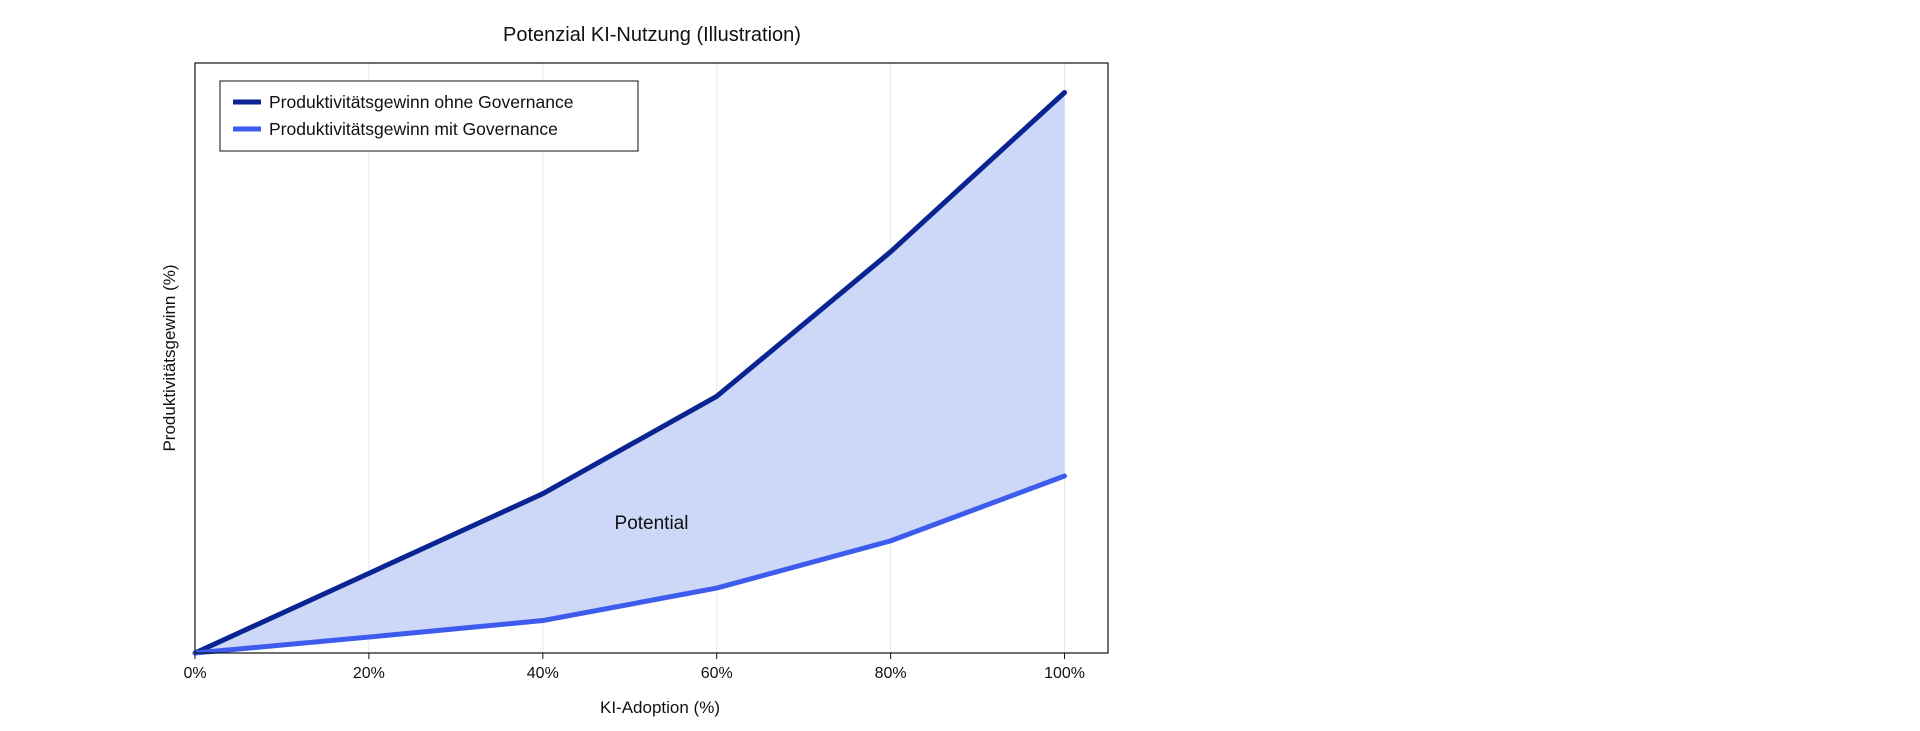  Describe the element at coordinates (1064, 673) in the screenshot. I see `x-tick-label: 100%` at that location.